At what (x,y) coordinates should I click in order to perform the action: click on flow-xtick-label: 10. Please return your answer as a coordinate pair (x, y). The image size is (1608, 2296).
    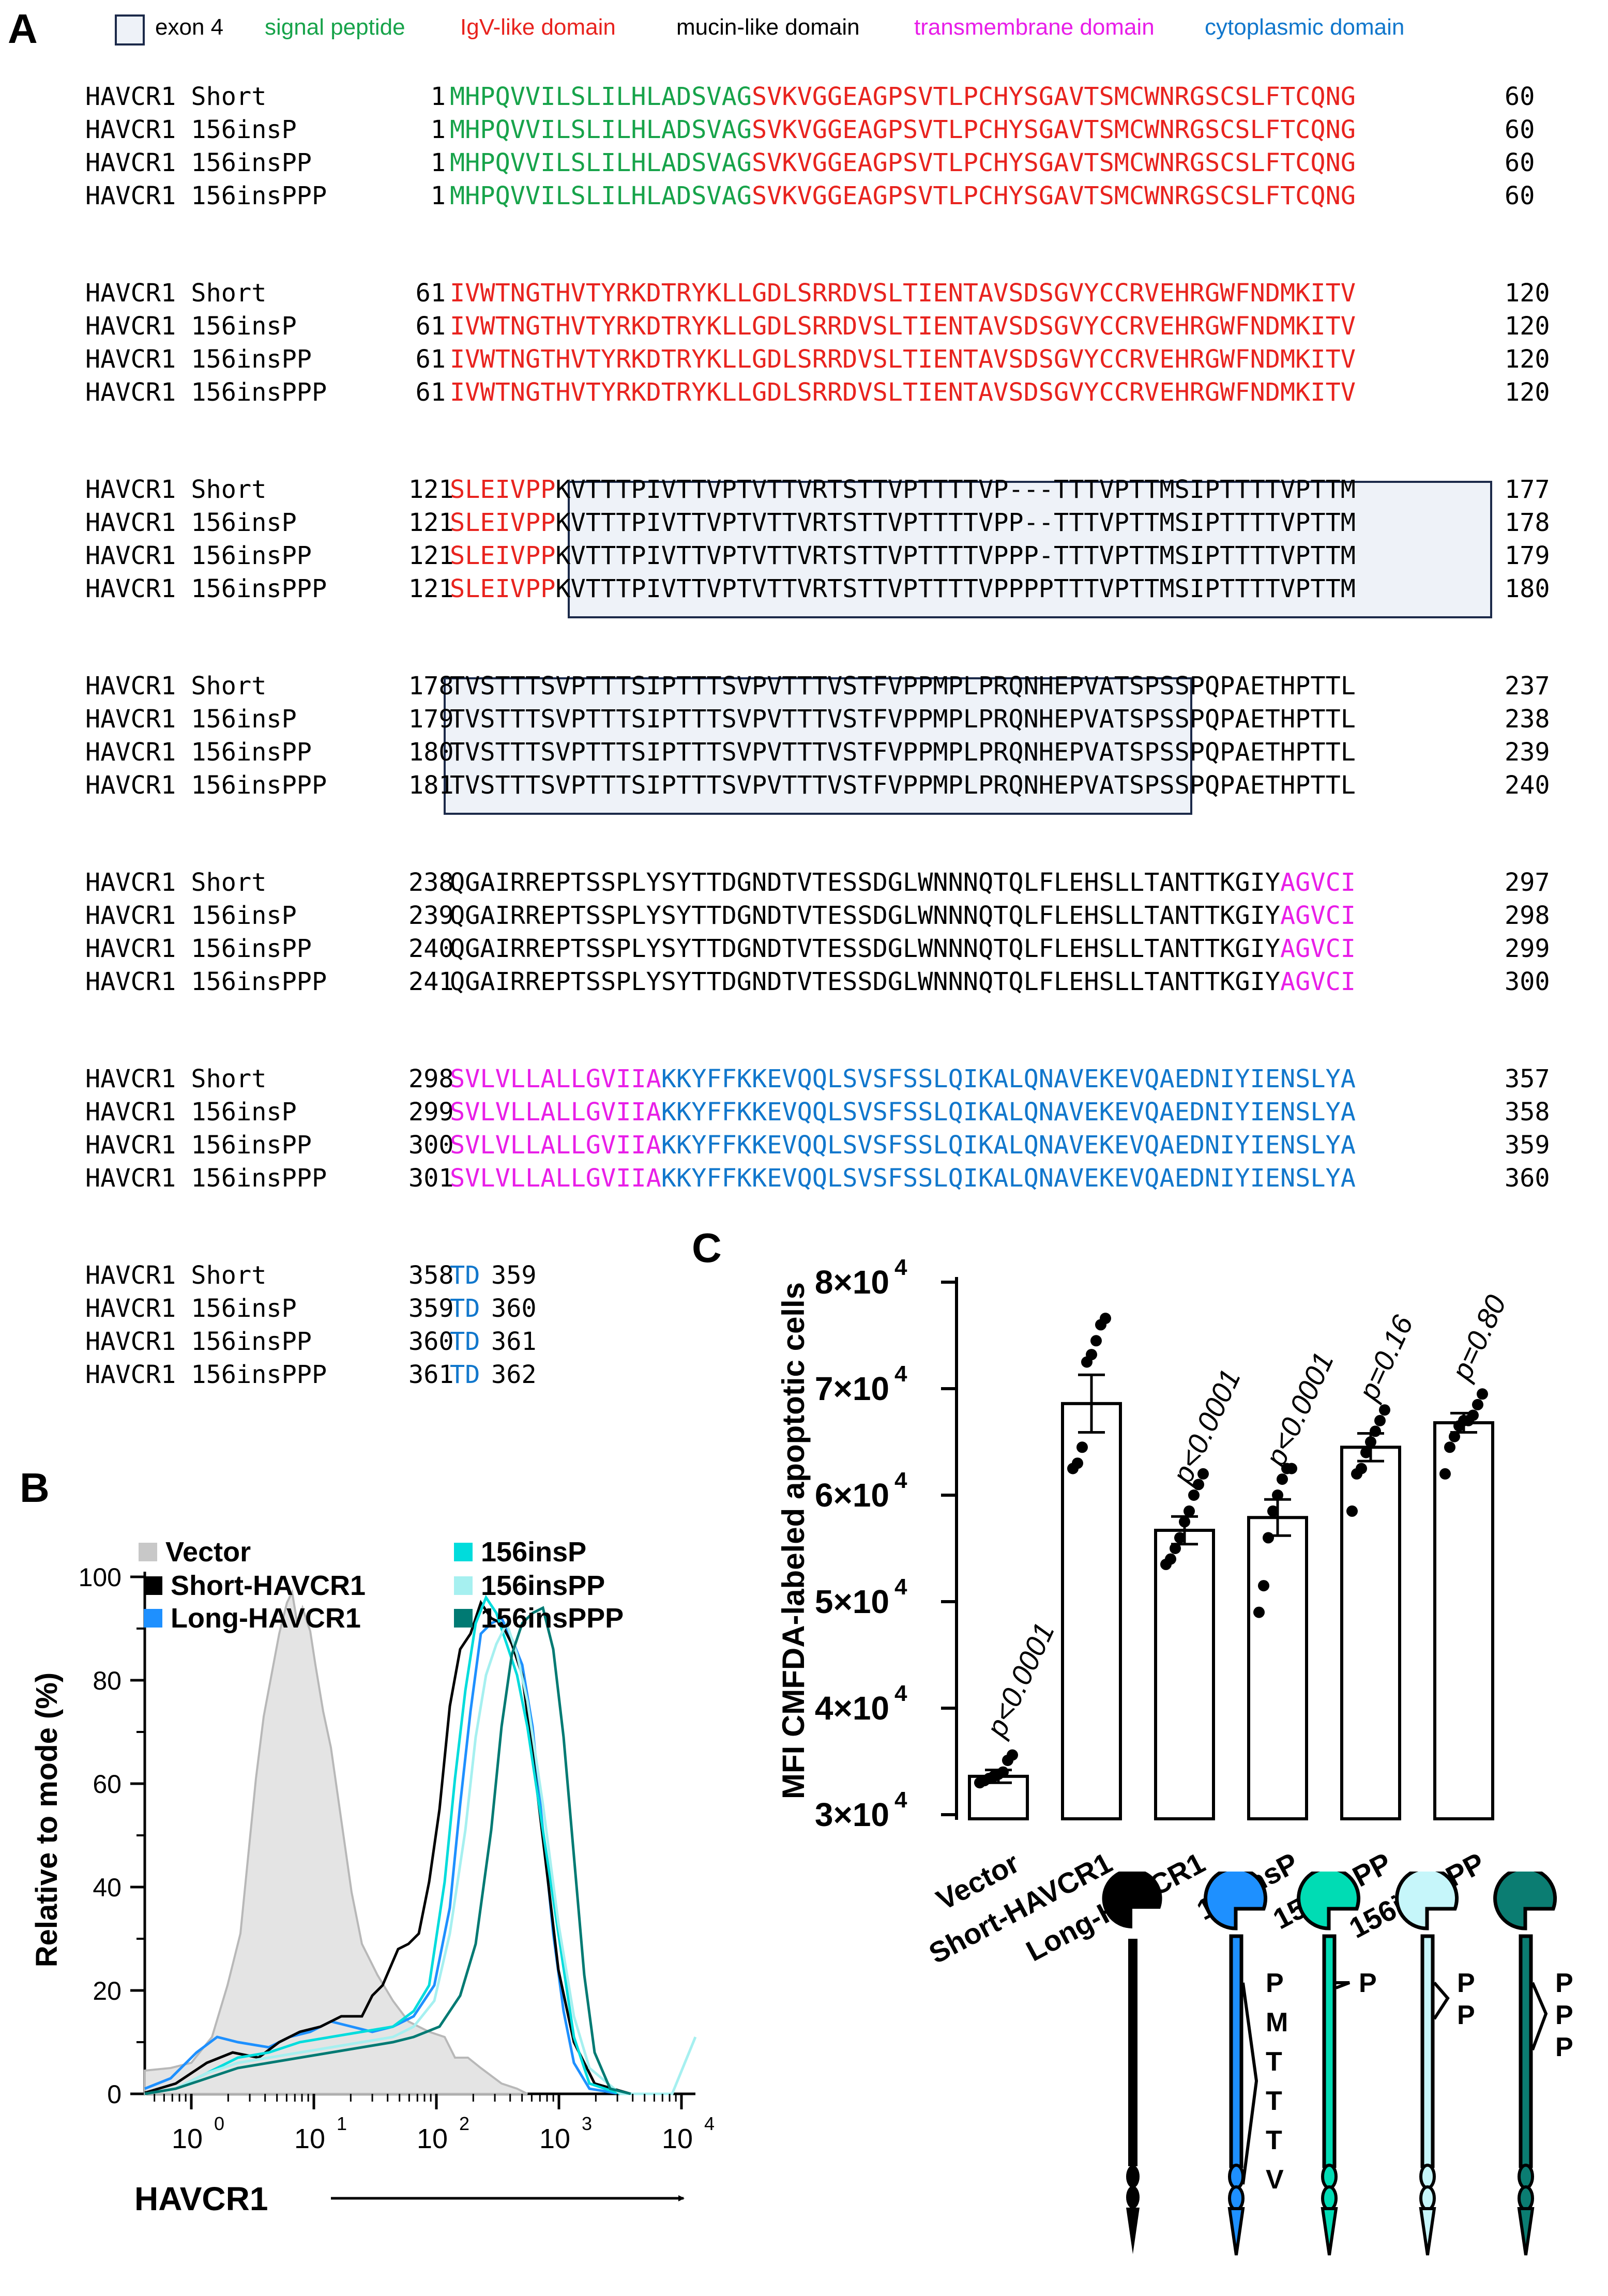
    Looking at the image, I should click on (677, 2138).